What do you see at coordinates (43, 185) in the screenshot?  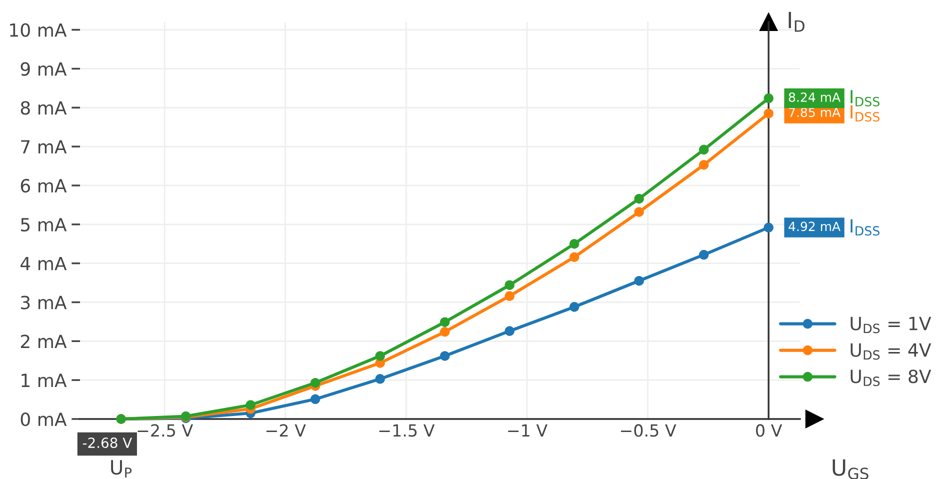 I see `y-tick-label: 6 mA` at bounding box center [43, 185].